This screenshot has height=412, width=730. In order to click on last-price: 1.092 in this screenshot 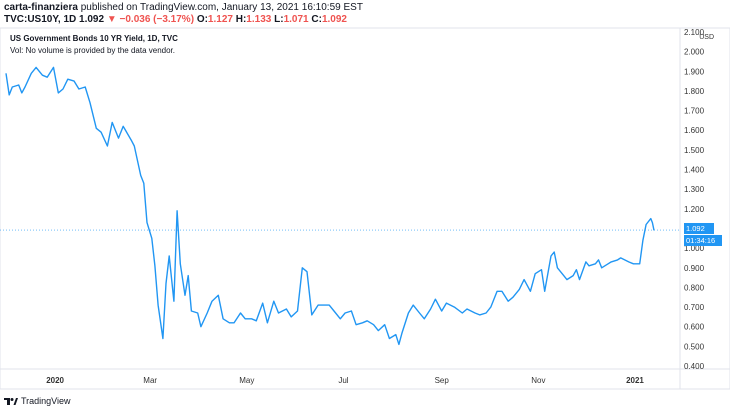, I will do `click(92, 19)`.